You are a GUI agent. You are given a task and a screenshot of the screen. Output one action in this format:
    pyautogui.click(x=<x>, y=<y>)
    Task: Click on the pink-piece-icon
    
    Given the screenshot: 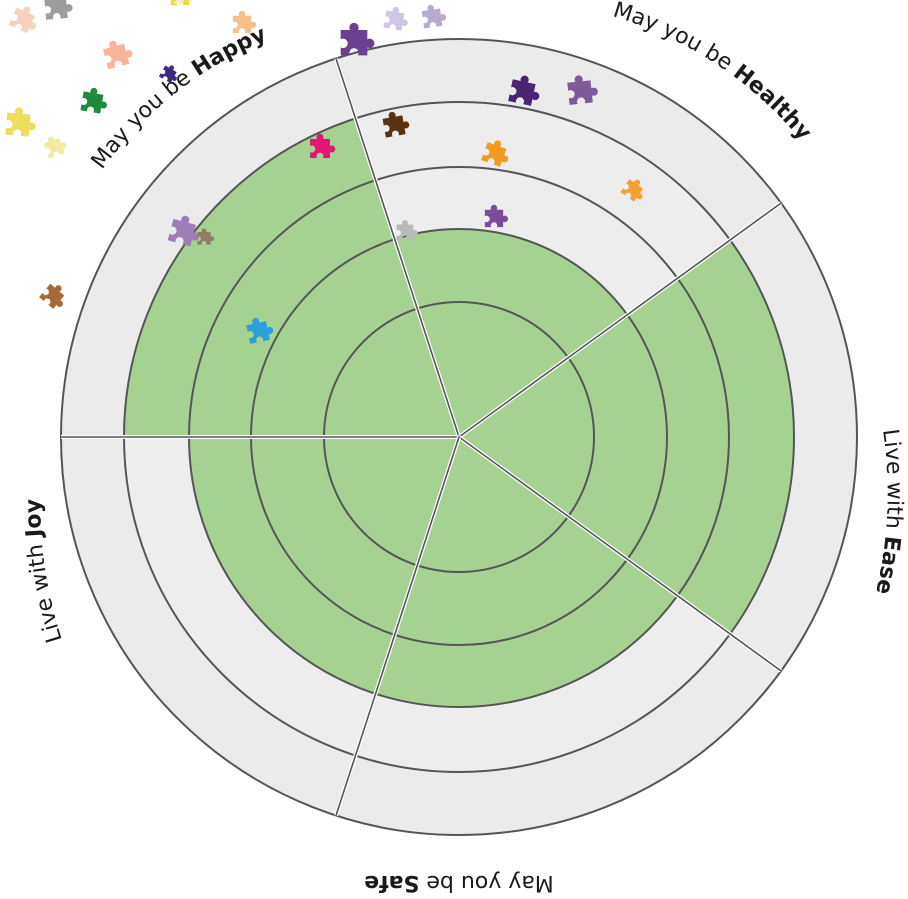 What is the action you would take?
    pyautogui.click(x=323, y=145)
    